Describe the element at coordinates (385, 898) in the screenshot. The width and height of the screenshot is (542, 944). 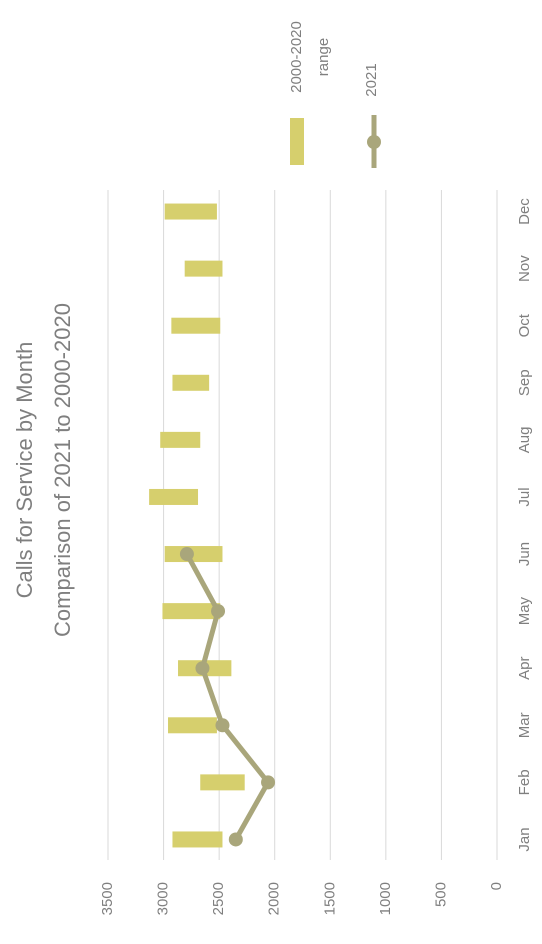
I see `y-tick-label: 1000` at that location.